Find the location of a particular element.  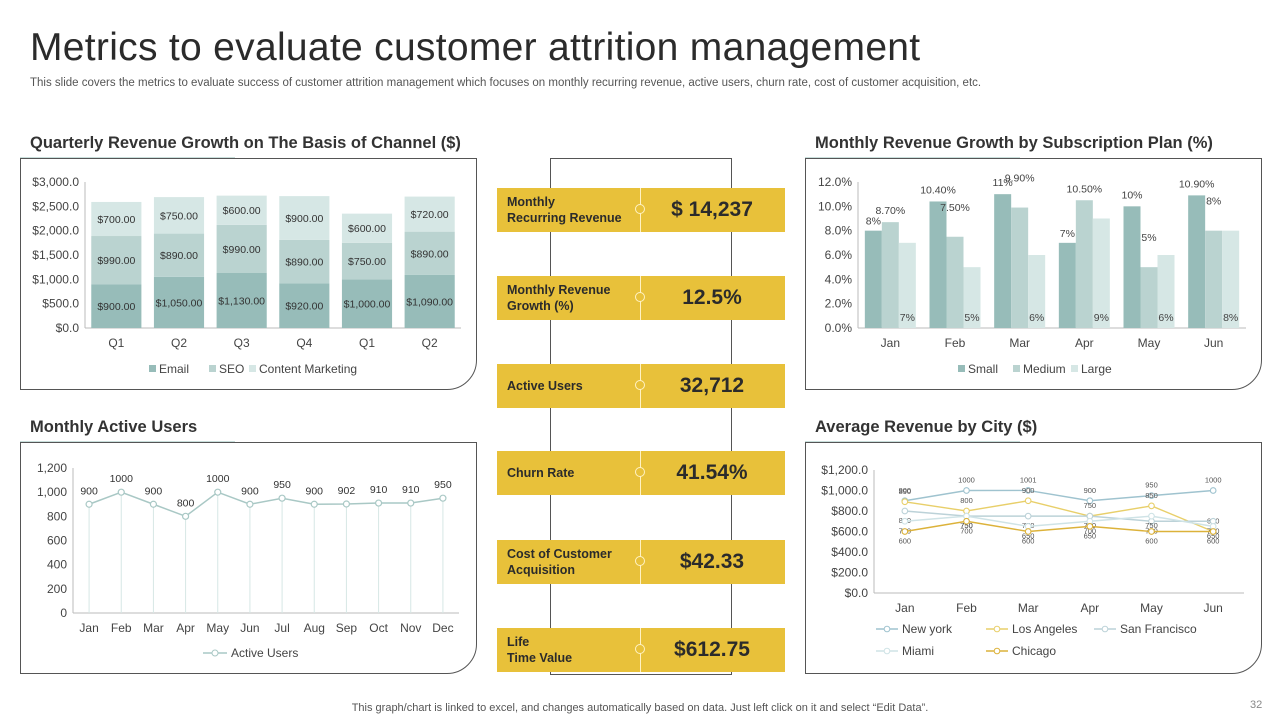

city-revenue-title: Average Revenue by City ($) is located at coordinates (926, 427).